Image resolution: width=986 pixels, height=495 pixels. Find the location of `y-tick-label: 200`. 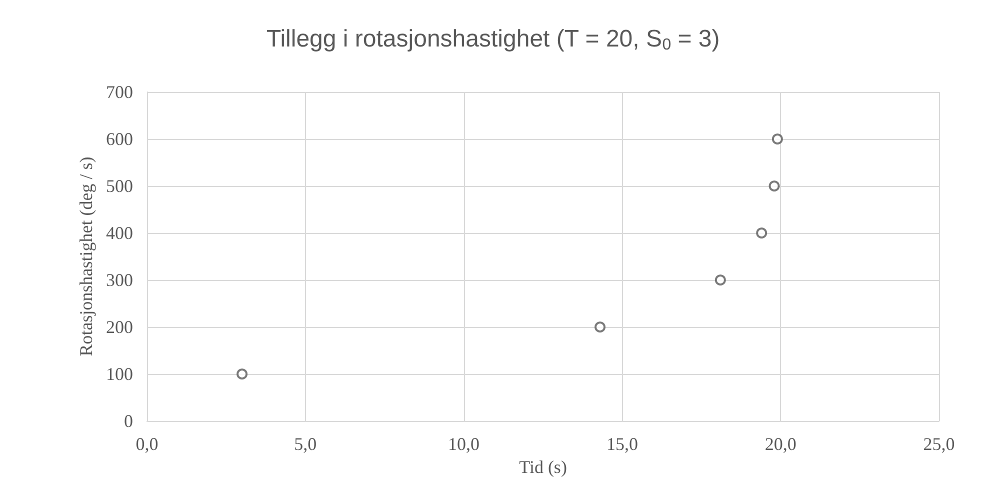

y-tick-label: 200 is located at coordinates (119, 327).